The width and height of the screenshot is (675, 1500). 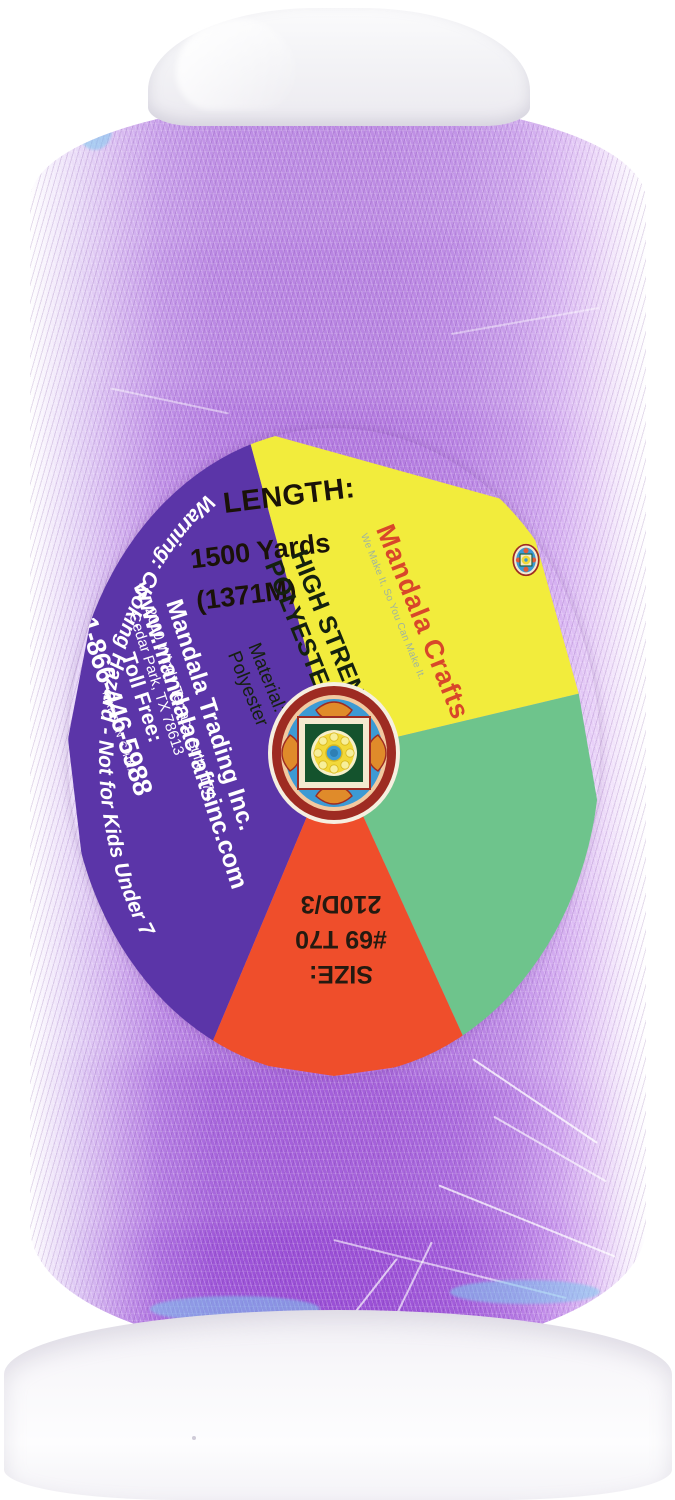 What do you see at coordinates (236, 64) in the screenshot?
I see `spool-cap-top-highlight` at bounding box center [236, 64].